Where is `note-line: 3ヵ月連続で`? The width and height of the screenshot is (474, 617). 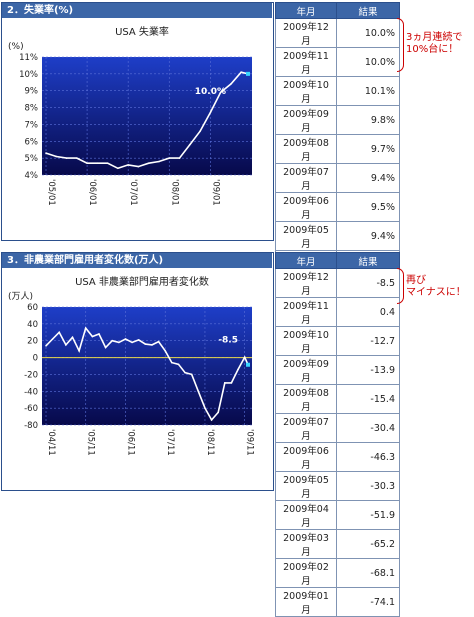
note-line: 3ヵ月連続で is located at coordinates (434, 37).